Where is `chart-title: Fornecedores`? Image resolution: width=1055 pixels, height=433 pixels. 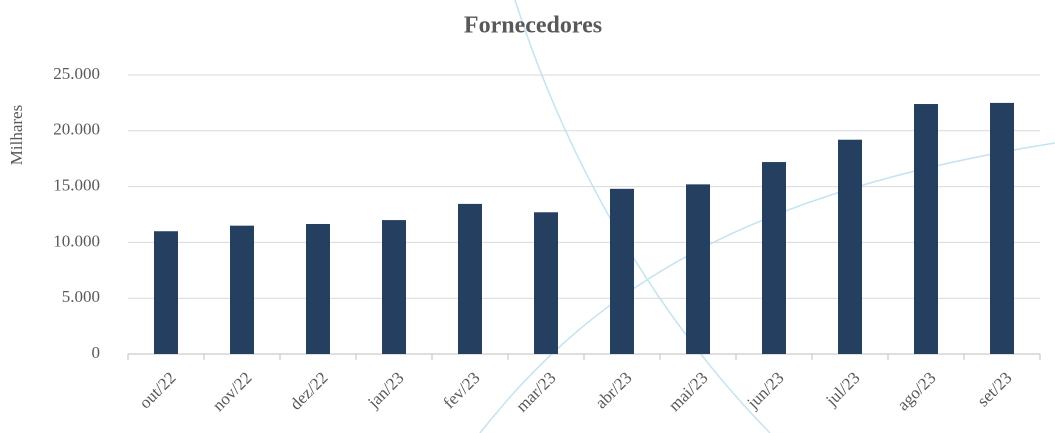 chart-title: Fornecedores is located at coordinates (533, 26).